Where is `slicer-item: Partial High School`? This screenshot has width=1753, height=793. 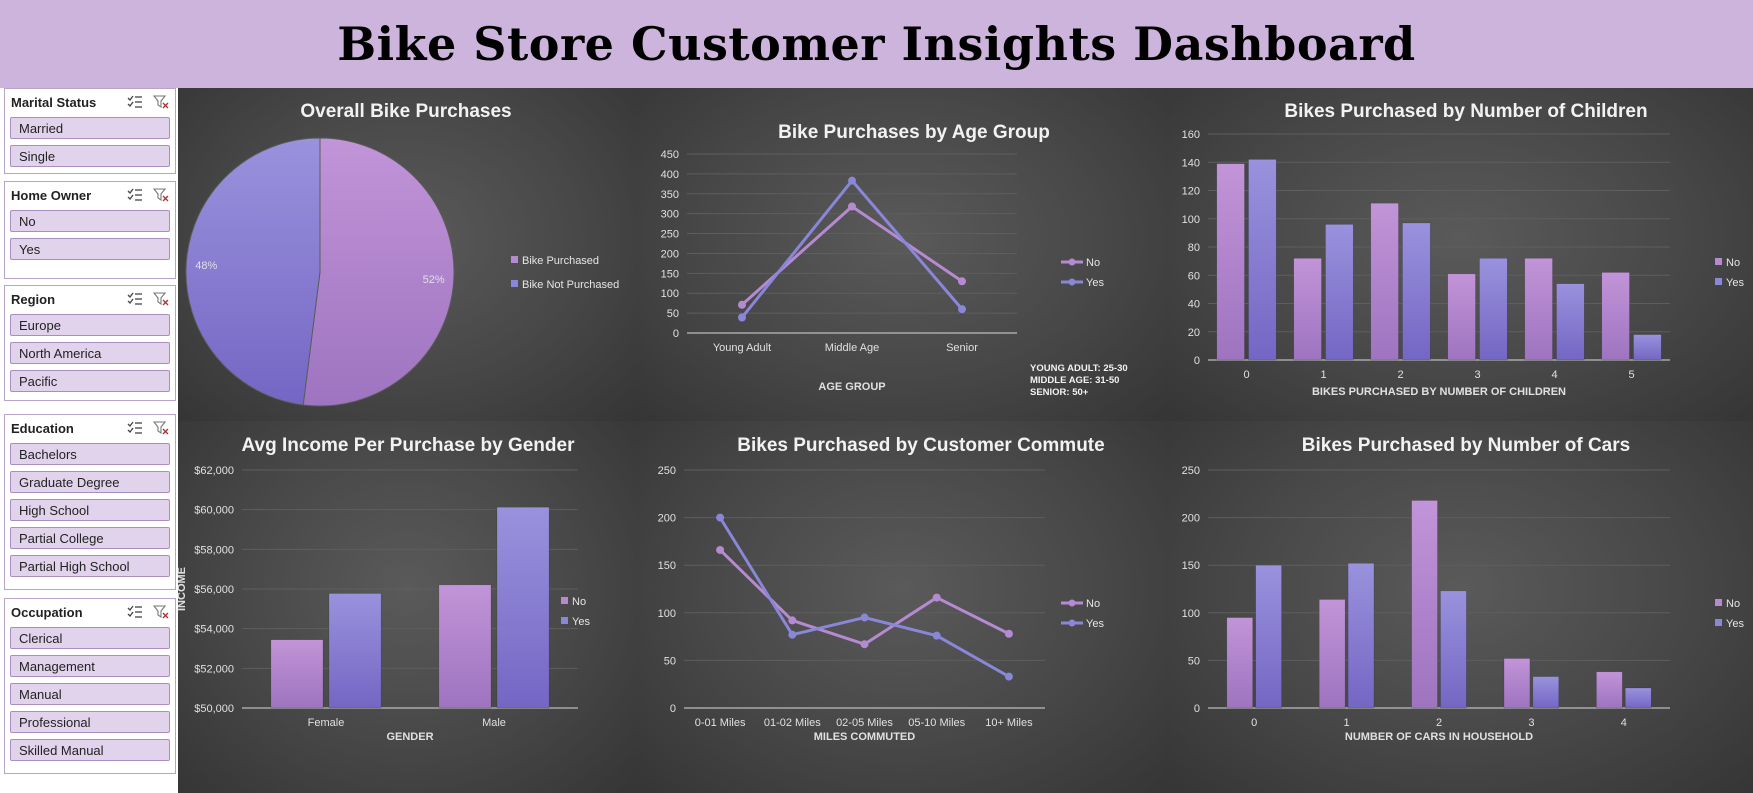
slicer-item: Partial High School is located at coordinates (90, 566).